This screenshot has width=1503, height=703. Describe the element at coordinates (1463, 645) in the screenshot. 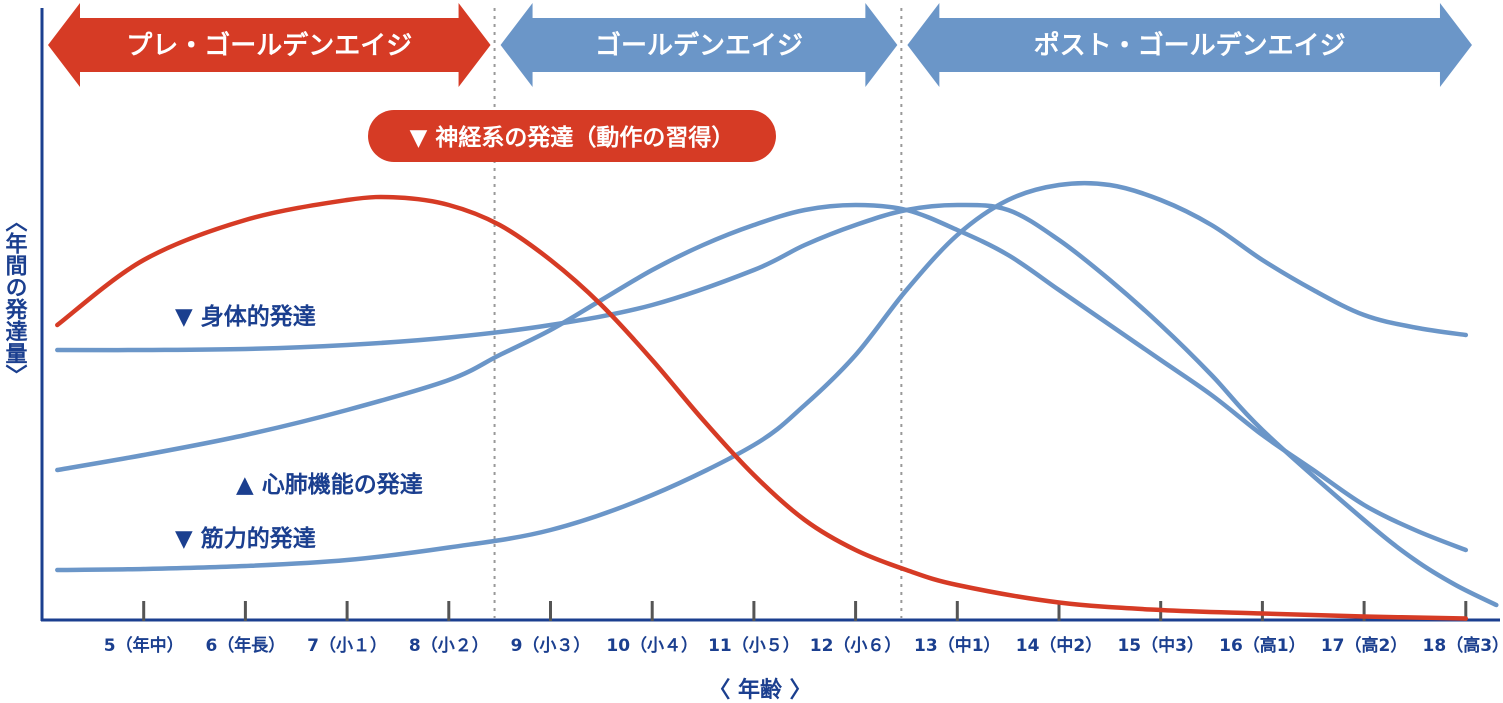

I see `x-tick-label: 18（高3）` at that location.